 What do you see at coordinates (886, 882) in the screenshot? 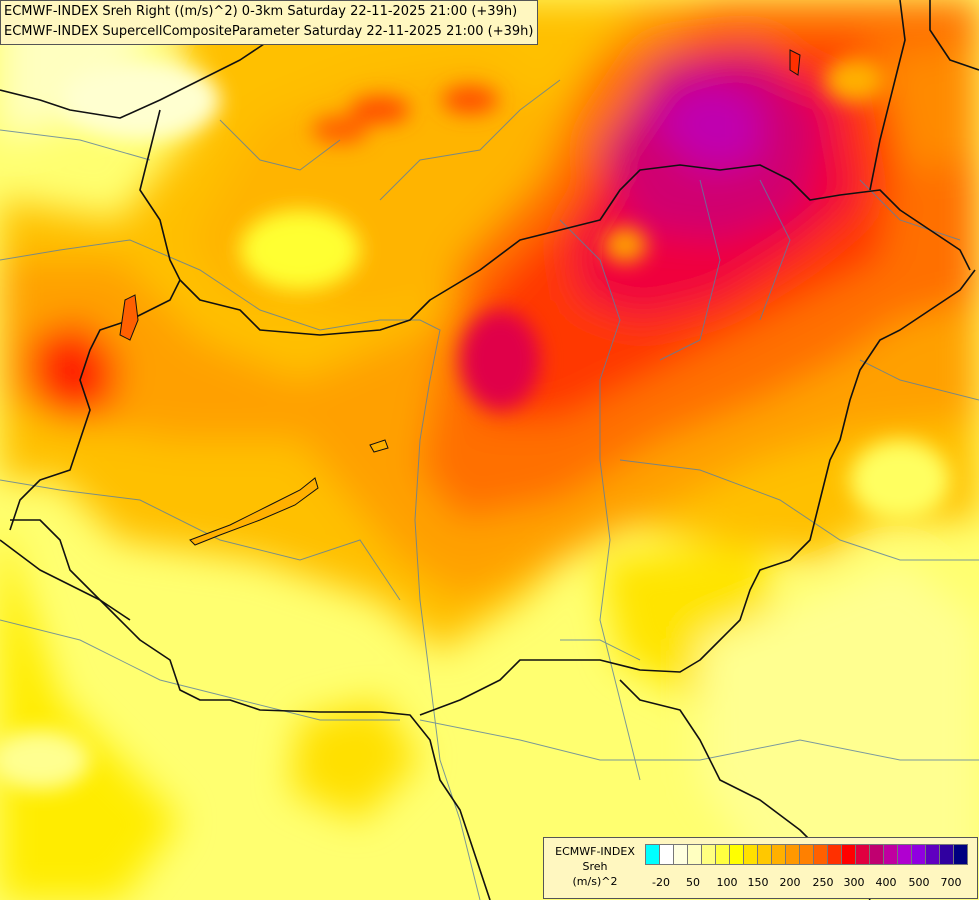
I see `legend-tick-label: 400` at bounding box center [886, 882].